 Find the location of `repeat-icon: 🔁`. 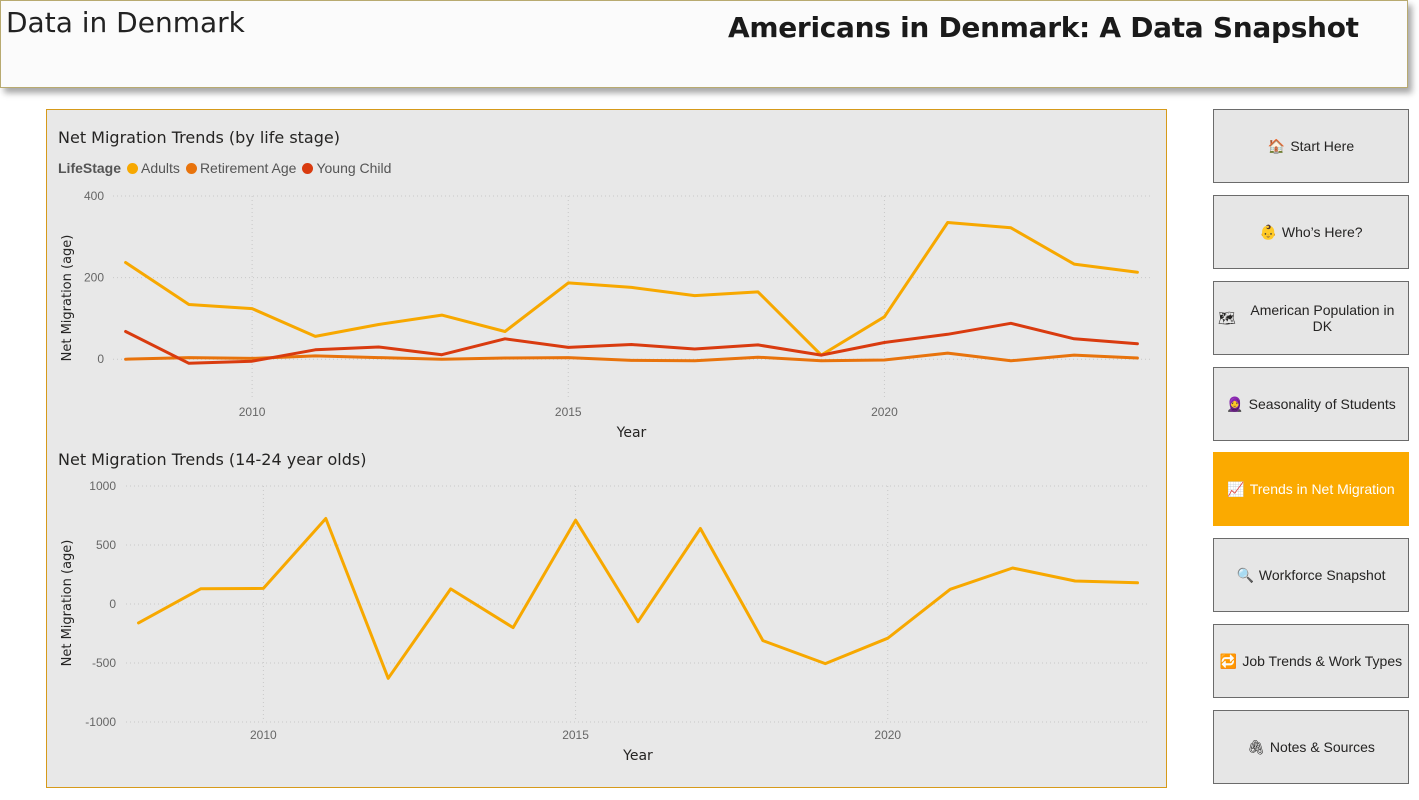

repeat-icon: 🔁 is located at coordinates (1228, 660).